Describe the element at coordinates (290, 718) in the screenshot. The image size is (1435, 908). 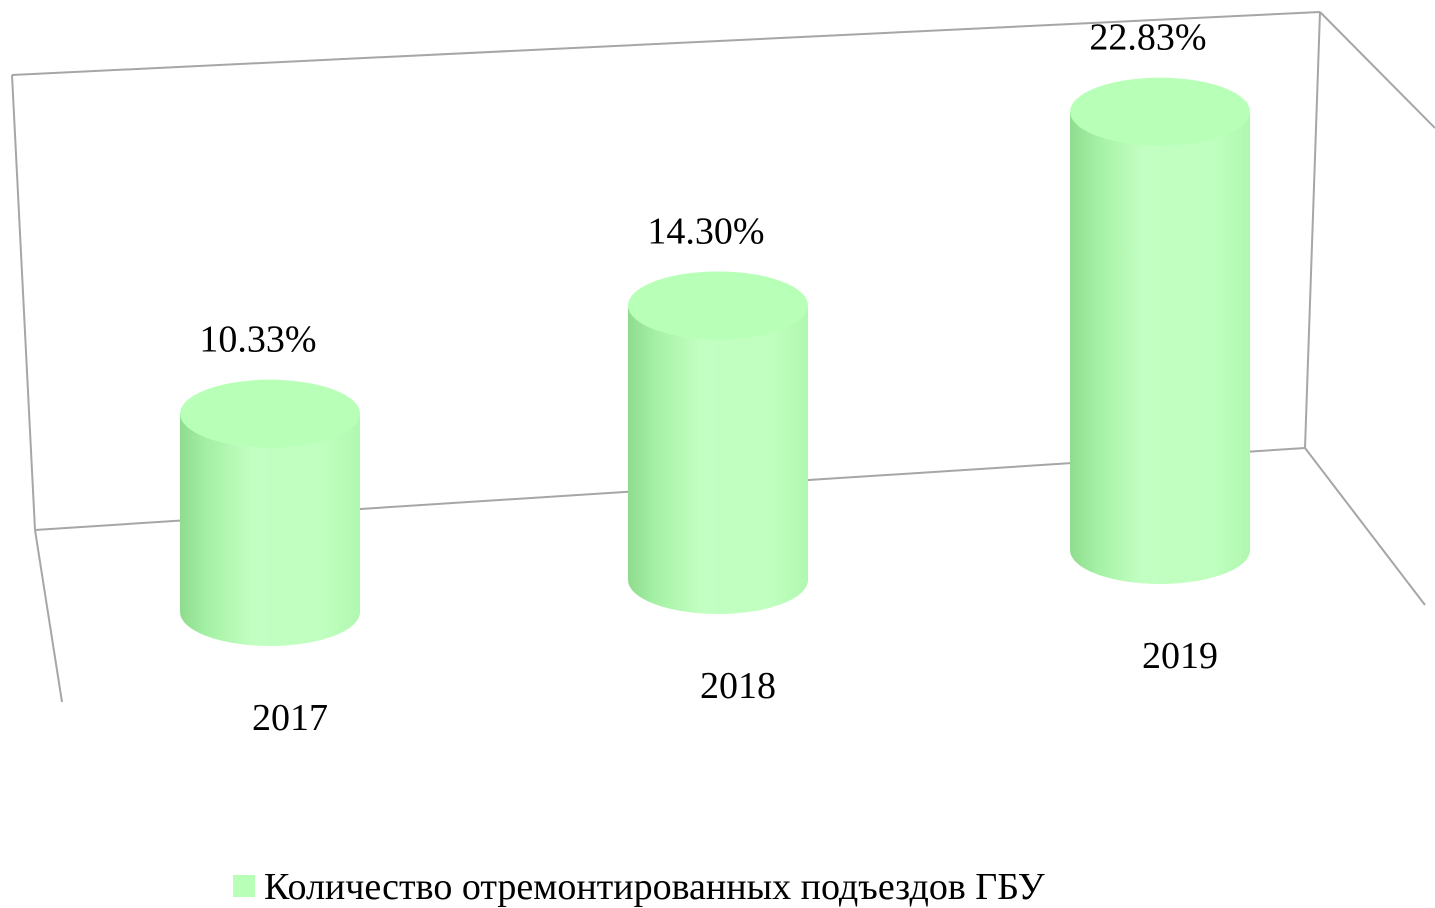
I see `x-tick-label: 2017` at that location.